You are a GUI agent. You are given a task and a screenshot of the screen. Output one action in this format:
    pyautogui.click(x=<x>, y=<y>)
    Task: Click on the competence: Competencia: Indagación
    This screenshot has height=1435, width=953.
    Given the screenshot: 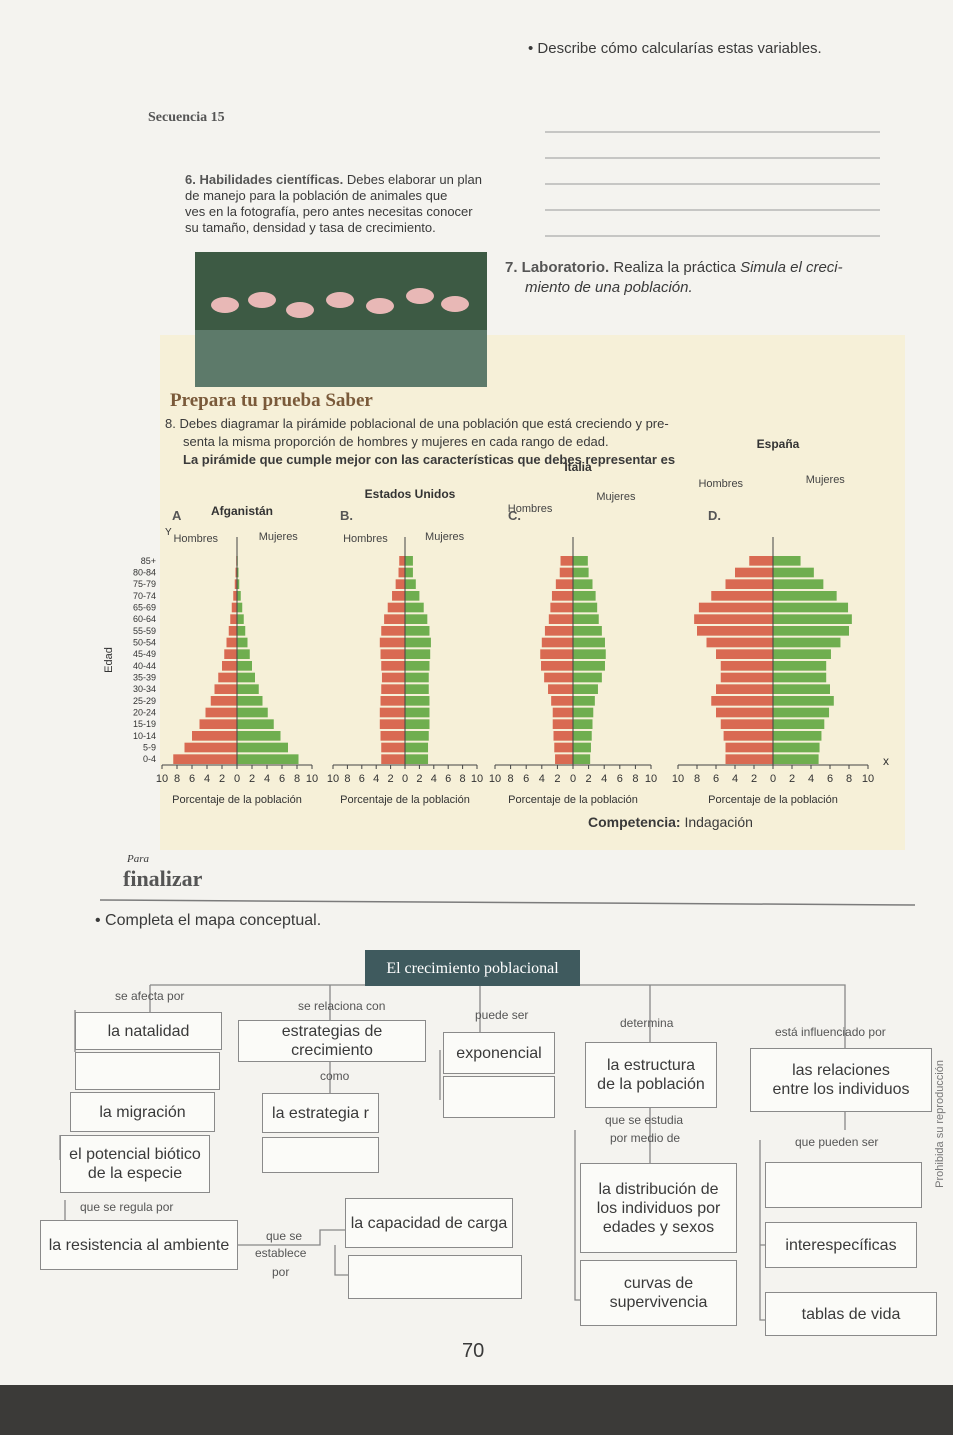 What is the action you would take?
    pyautogui.click(x=670, y=822)
    